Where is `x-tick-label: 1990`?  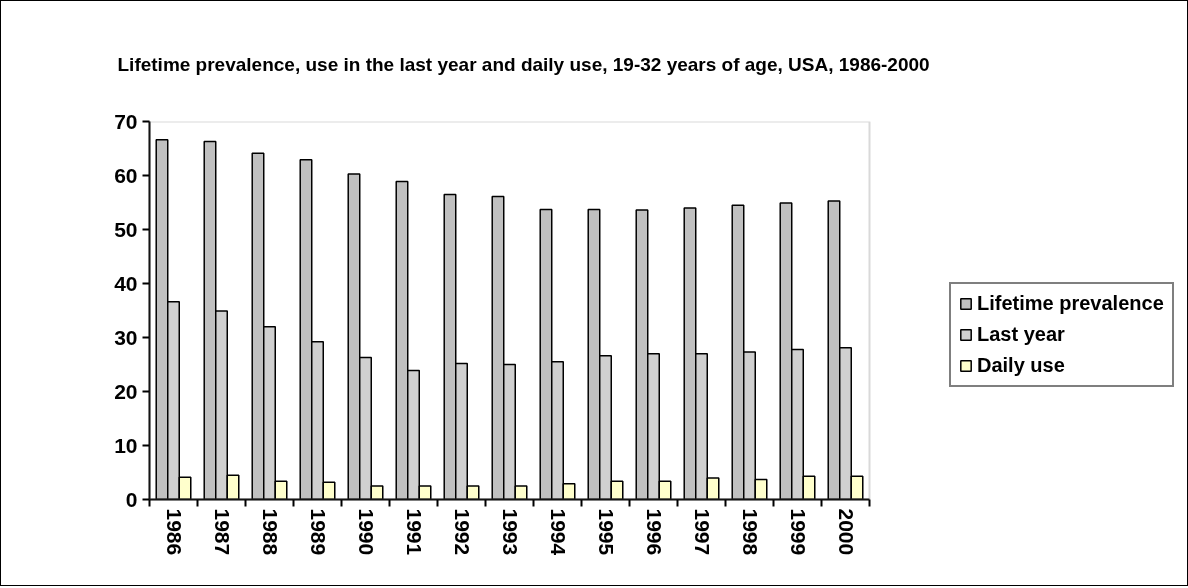 x-tick-label: 1990 is located at coordinates (366, 532).